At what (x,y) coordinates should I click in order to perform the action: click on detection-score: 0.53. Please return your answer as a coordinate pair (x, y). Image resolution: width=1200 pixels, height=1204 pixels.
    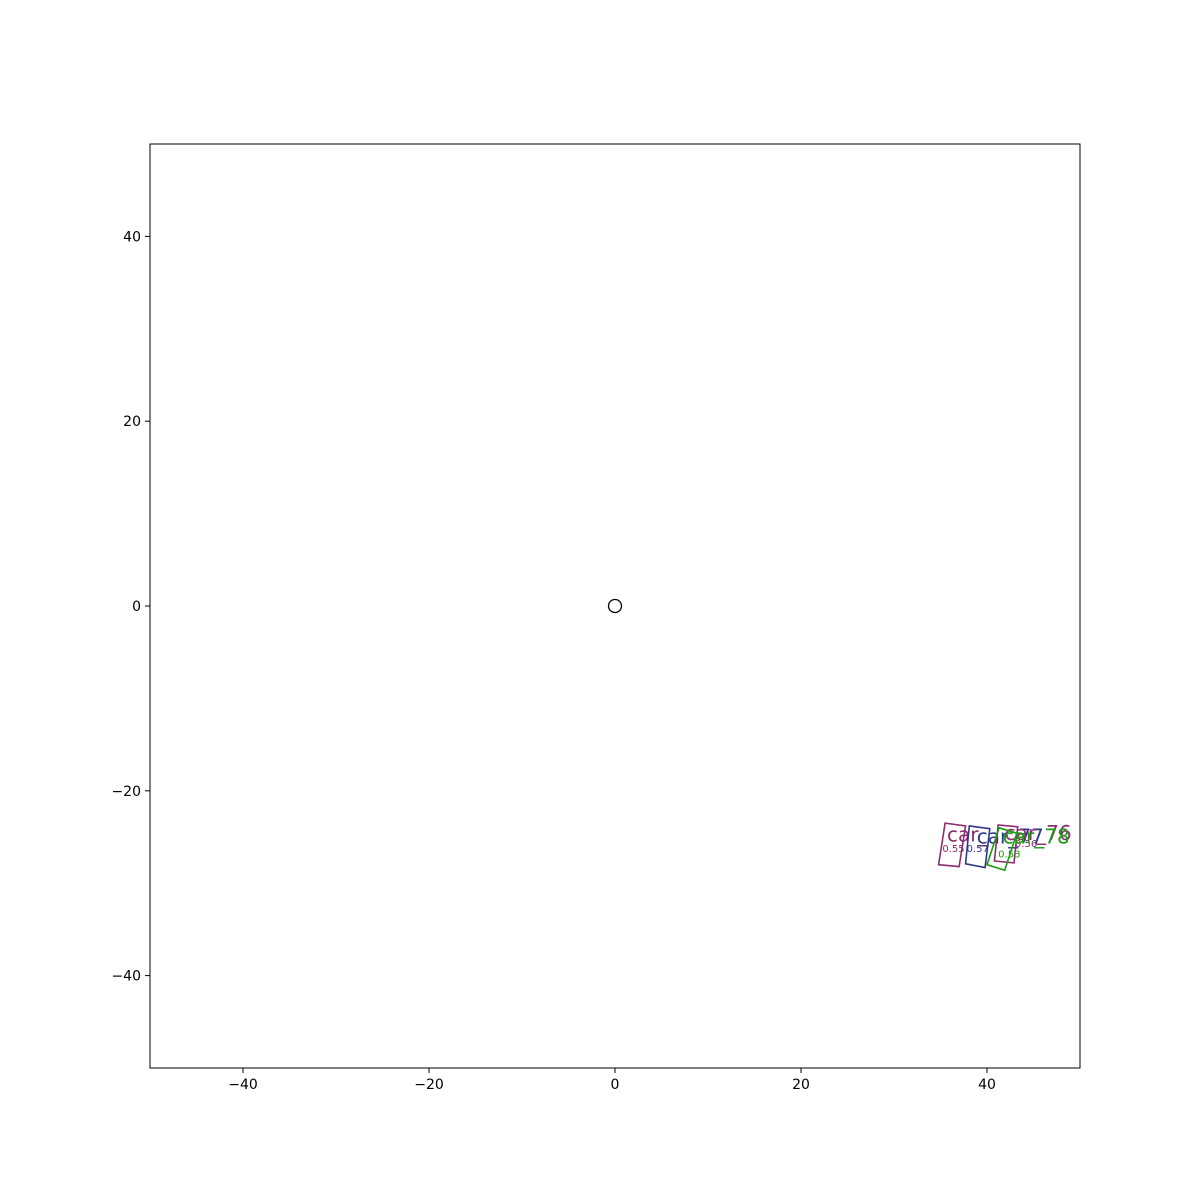
    Looking at the image, I should click on (1009, 854).